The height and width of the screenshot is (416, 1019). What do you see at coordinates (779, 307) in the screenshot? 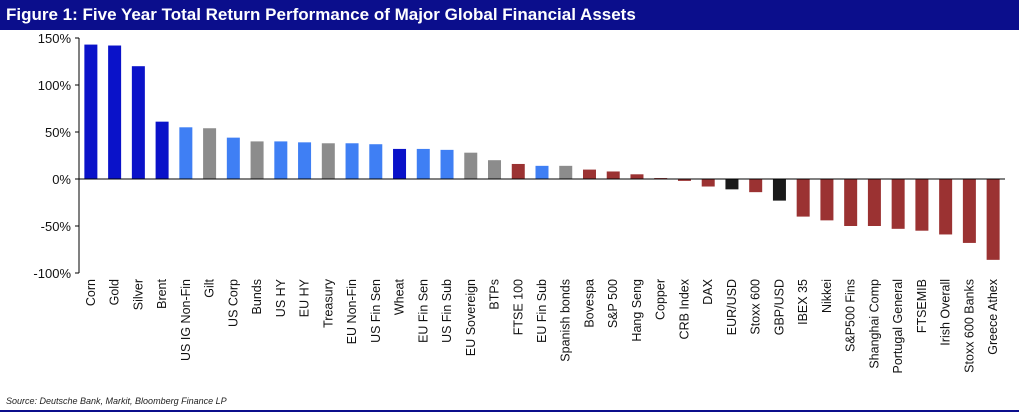
I see `x-category-label: GBP/USD` at bounding box center [779, 307].